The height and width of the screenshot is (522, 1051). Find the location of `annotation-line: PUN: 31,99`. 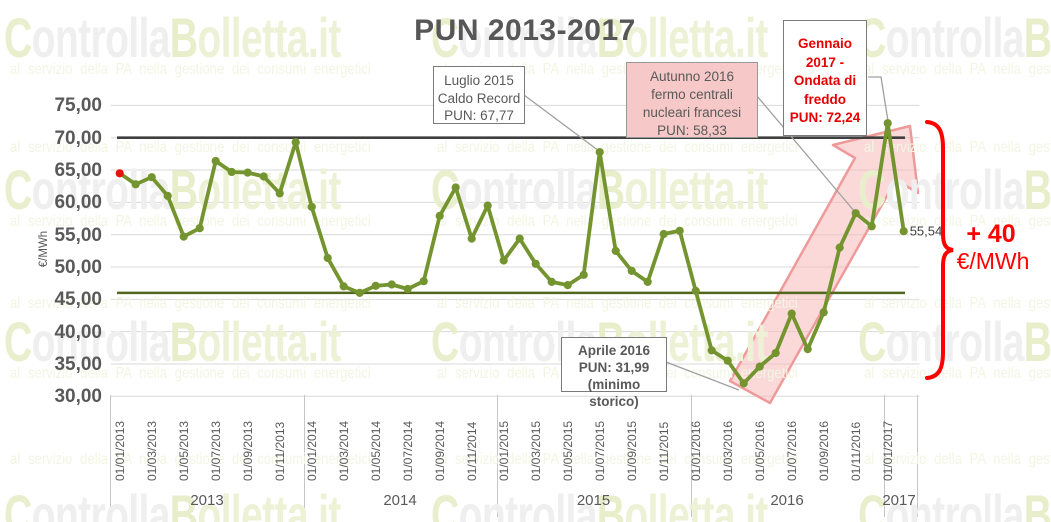

annotation-line: PUN: 31,99 is located at coordinates (614, 367).